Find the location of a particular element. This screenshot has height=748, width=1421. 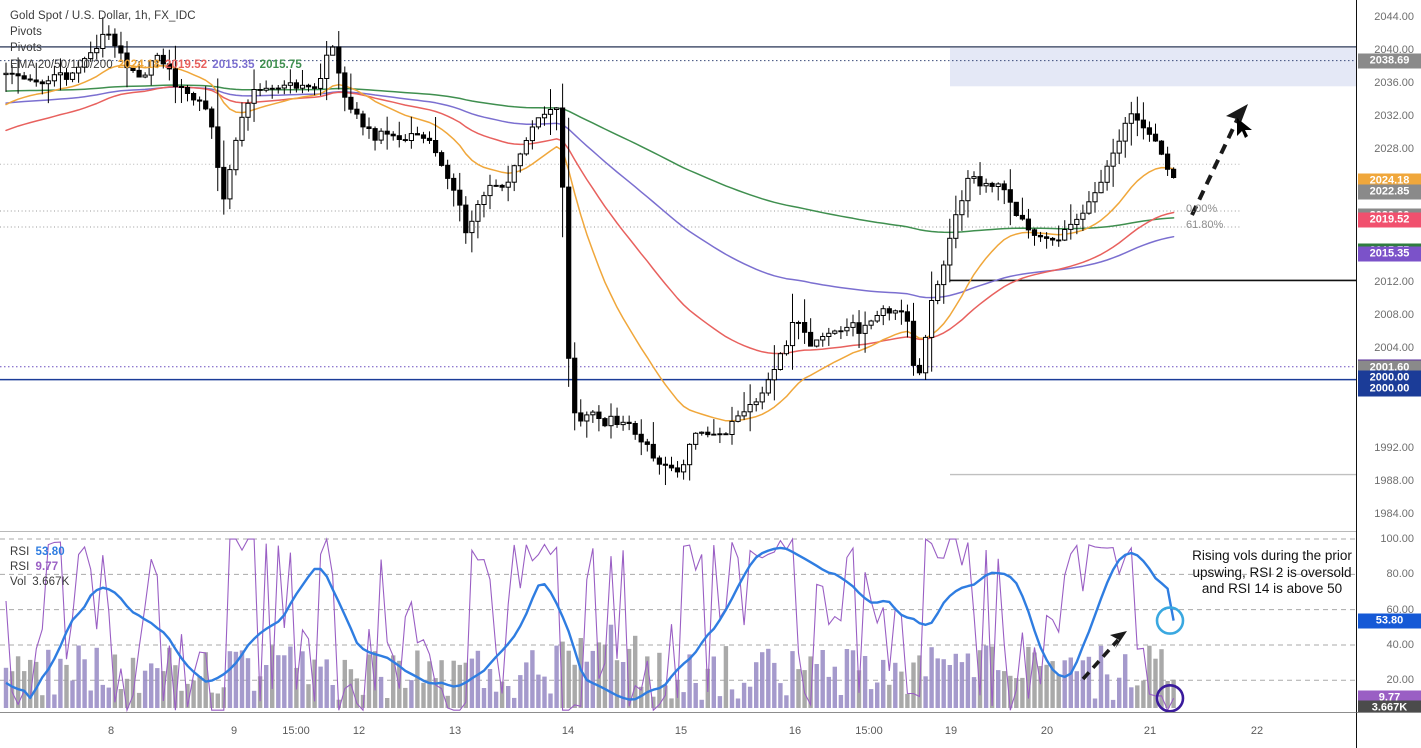

rsi-axis-tick: 20.00 is located at coordinates (1400, 680).